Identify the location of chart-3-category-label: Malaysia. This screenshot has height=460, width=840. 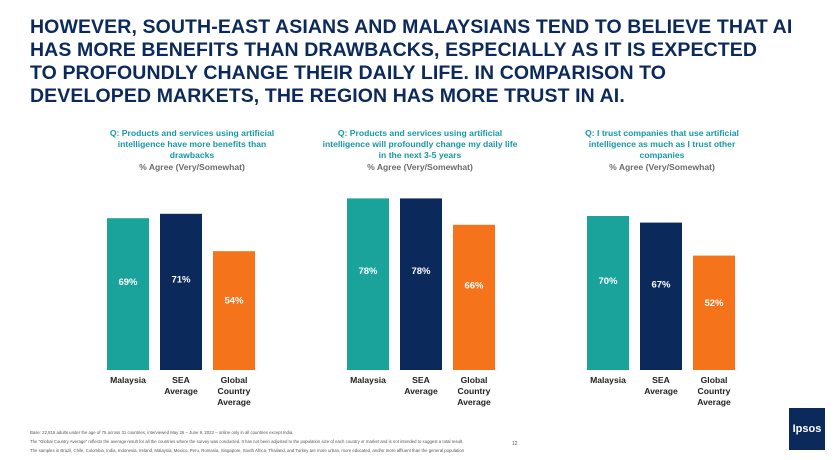
(608, 380).